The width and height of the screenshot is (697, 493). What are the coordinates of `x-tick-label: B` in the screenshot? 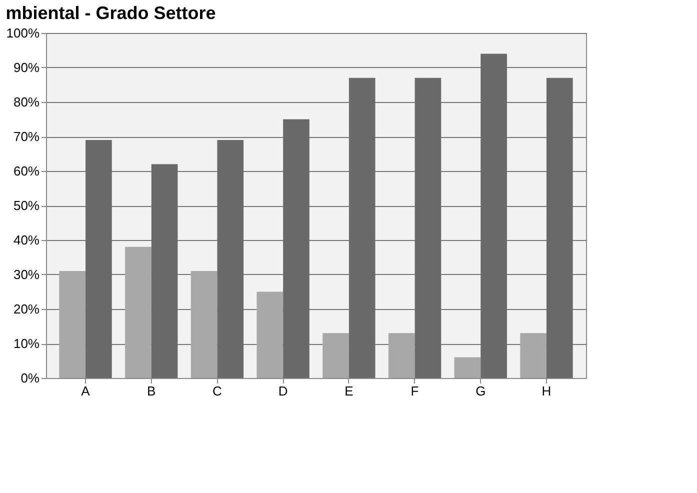 It's located at (151, 391).